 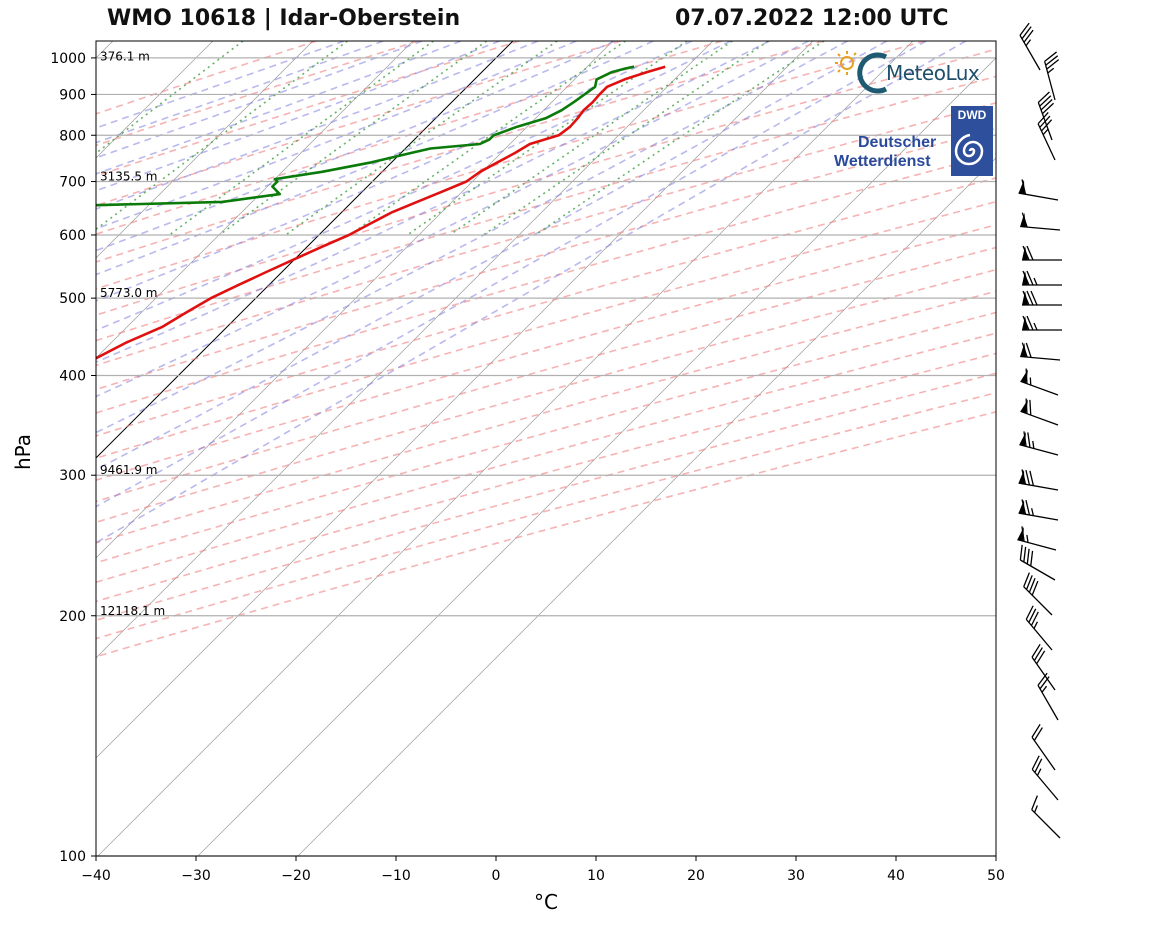 What do you see at coordinates (546, 902) in the screenshot?
I see `x-axis-label: °C` at bounding box center [546, 902].